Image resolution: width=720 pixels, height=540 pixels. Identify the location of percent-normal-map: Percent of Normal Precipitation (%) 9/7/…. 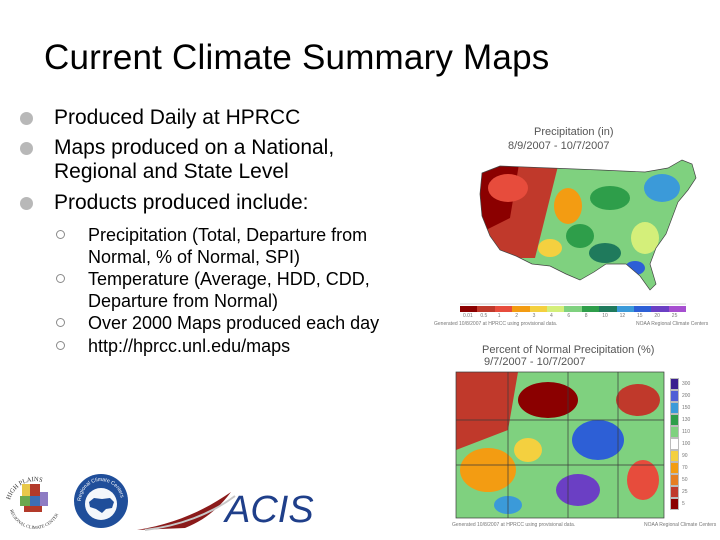
(582, 435).